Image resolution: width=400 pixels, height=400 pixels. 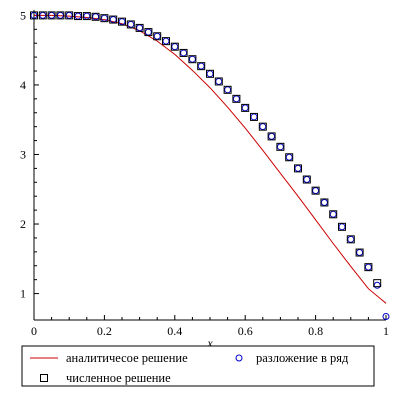 What do you see at coordinates (23, 85) in the screenshot?
I see `y-tick-label: 4` at bounding box center [23, 85].